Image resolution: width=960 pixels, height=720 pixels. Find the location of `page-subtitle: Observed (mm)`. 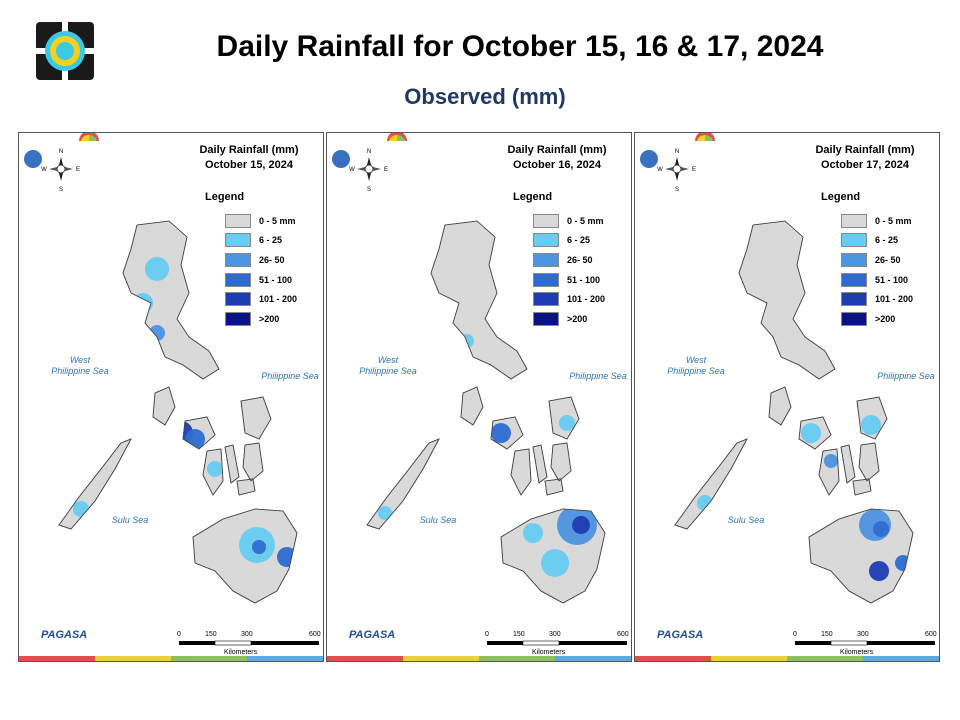

page-subtitle: Observed (mm) is located at coordinates (485, 96).